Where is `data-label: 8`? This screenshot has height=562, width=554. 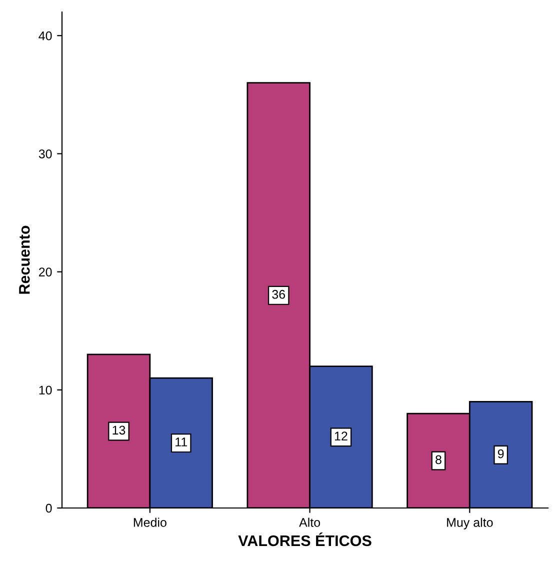 data-label: 8 is located at coordinates (439, 459).